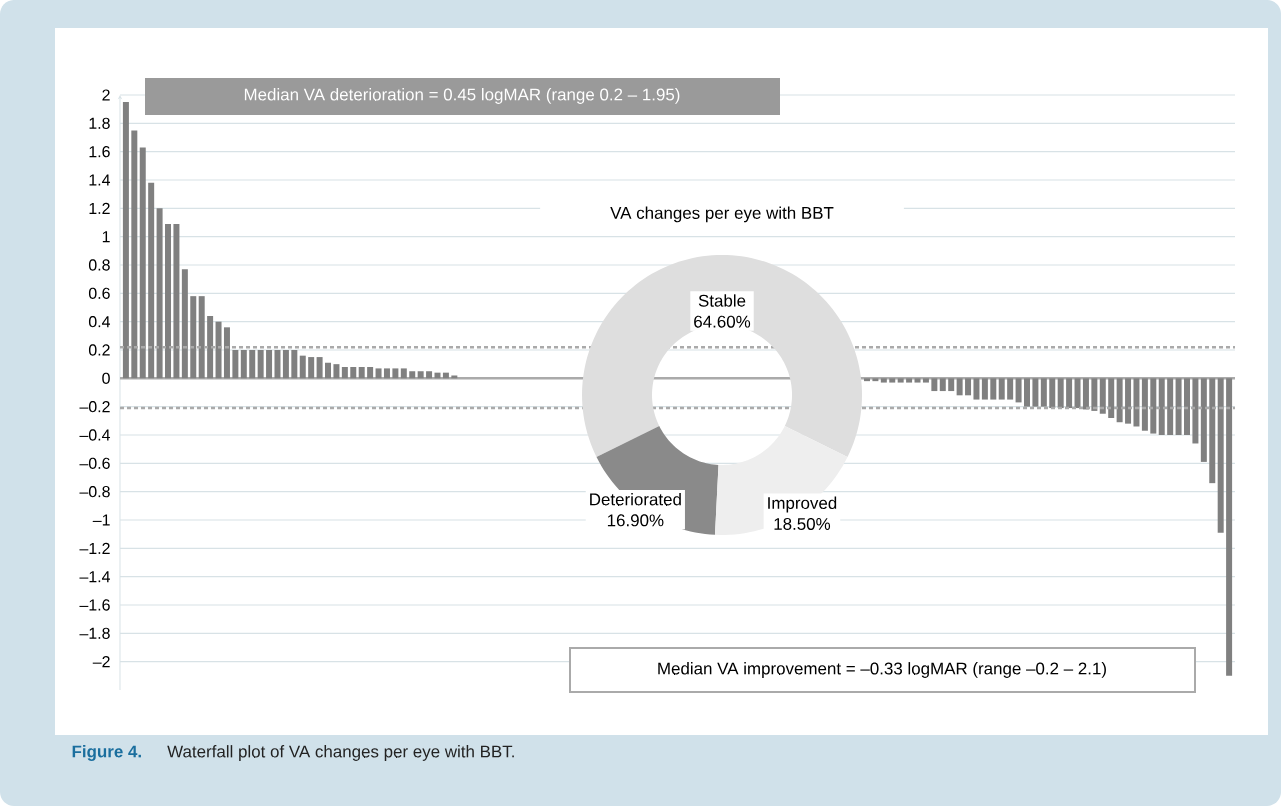 Image resolution: width=1281 pixels, height=806 pixels. I want to click on y-tick-label: –1.8, so click(94, 633).